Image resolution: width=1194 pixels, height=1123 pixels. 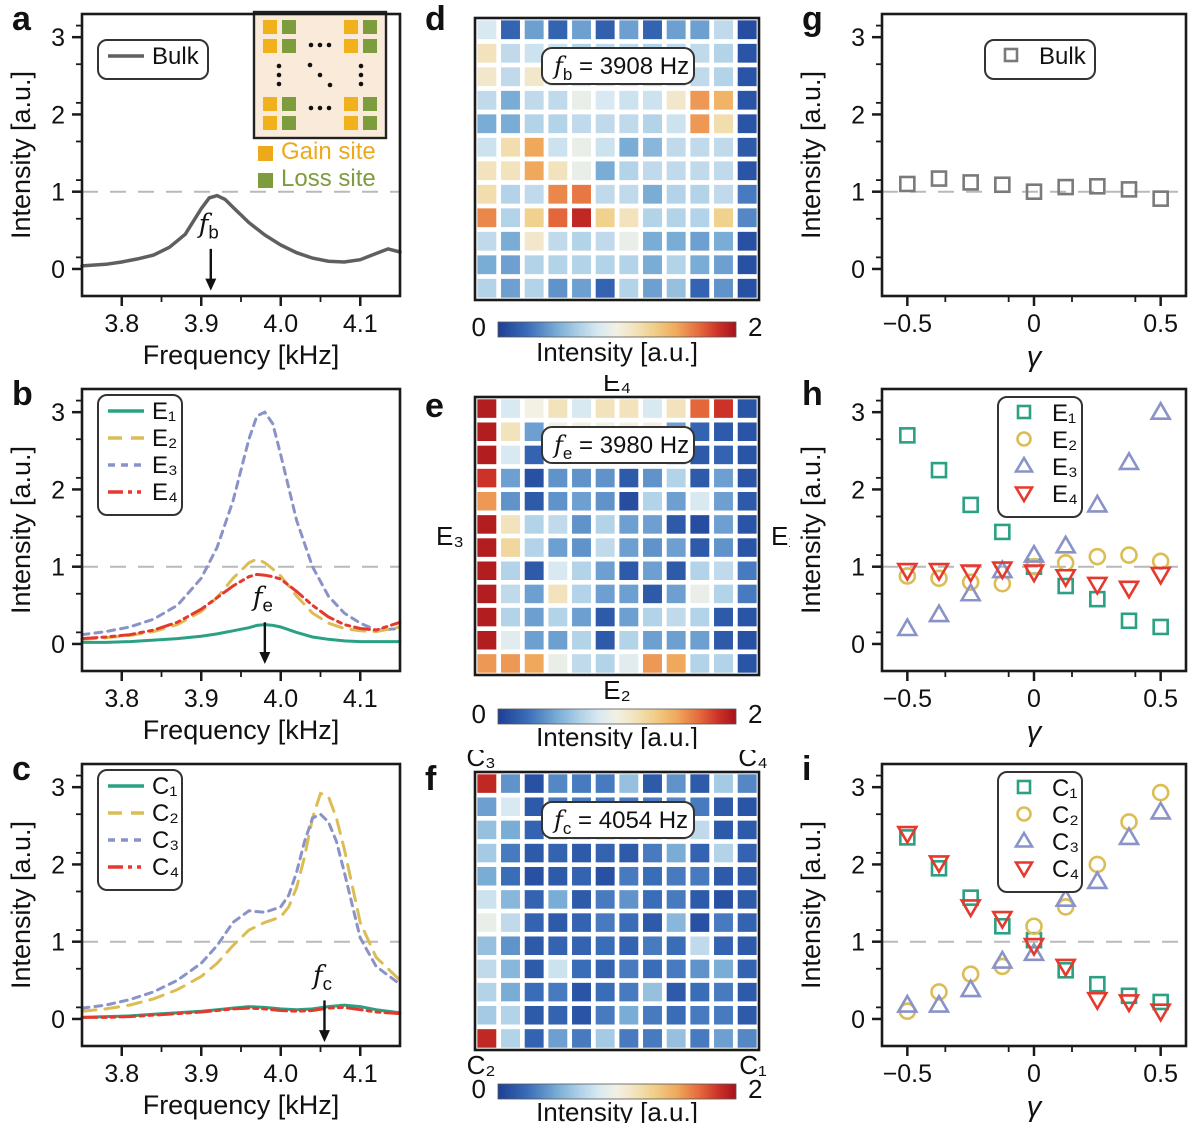 I want to click on axes: −0.5 0 0.5 0 1 2 3 γ Intensity [a.u.], so click(x=987, y=573).